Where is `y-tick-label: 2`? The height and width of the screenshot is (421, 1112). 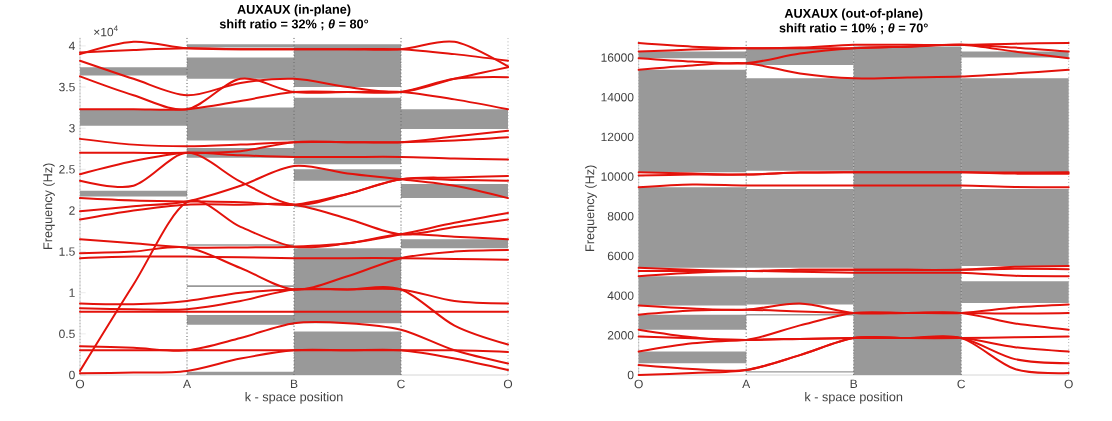 y-tick-label: 2 is located at coordinates (72, 210).